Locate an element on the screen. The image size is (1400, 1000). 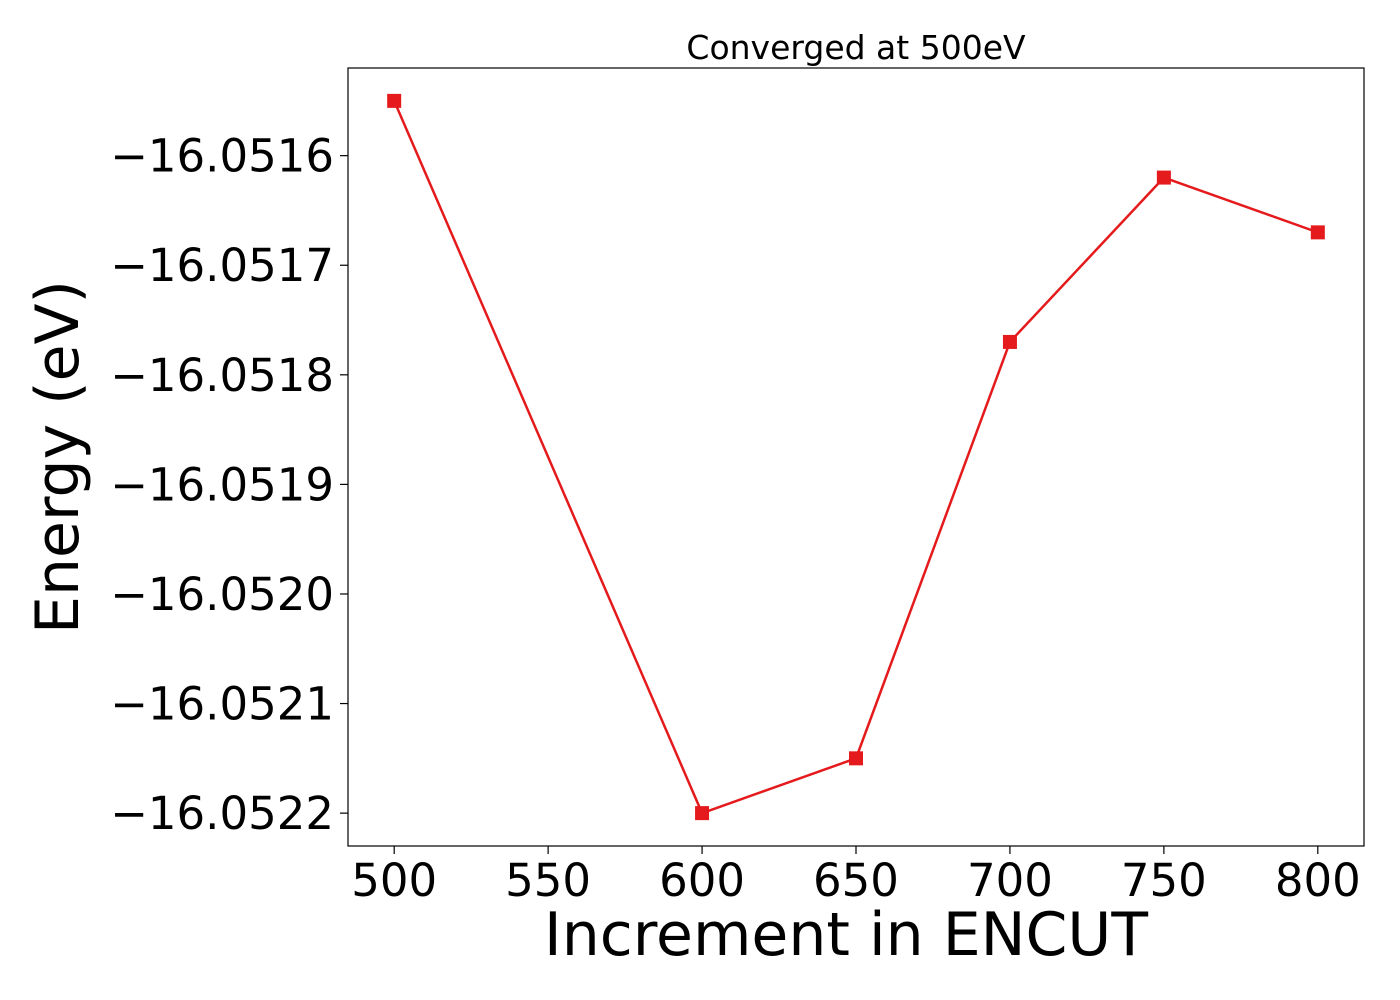
chart-title: Converged at 500eV is located at coordinates (856, 47).